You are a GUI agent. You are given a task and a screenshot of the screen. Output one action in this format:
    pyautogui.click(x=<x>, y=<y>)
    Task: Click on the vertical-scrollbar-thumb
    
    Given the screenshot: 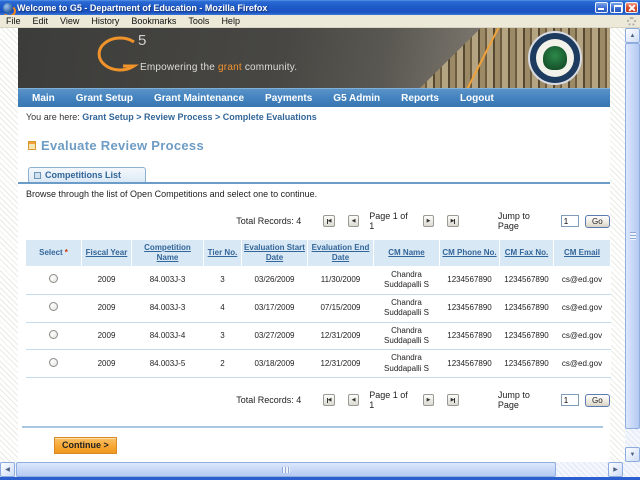 What is the action you would take?
    pyautogui.click(x=632, y=236)
    